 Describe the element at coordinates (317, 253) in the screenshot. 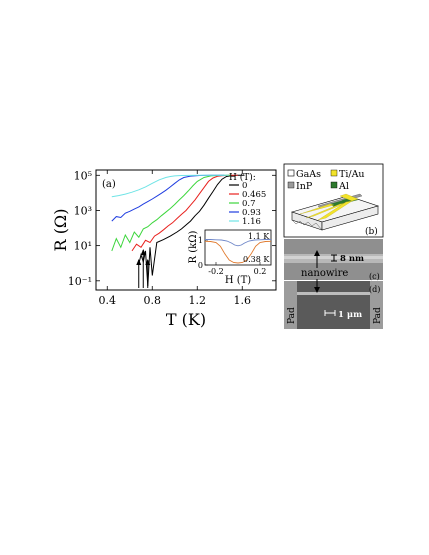

I see `arrow-head-up-icon` at that location.